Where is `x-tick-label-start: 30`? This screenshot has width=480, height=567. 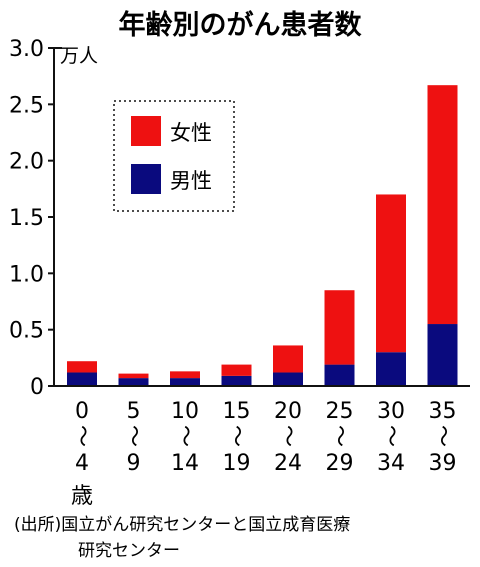 x-tick-label-start: 30 is located at coordinates (391, 411).